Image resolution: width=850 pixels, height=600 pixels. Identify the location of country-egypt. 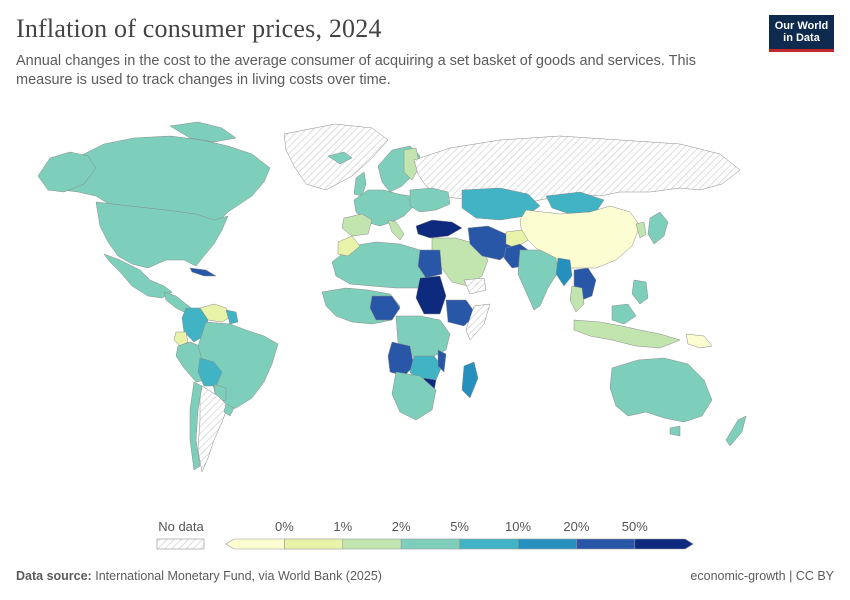
(430, 264).